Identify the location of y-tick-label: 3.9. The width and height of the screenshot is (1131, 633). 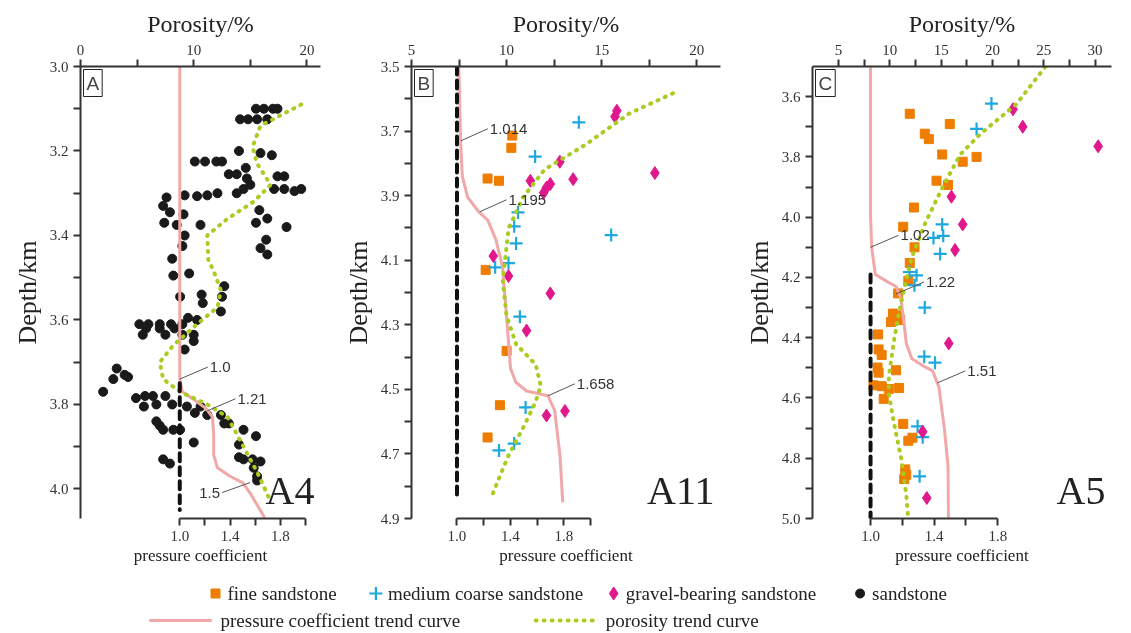
(390, 195).